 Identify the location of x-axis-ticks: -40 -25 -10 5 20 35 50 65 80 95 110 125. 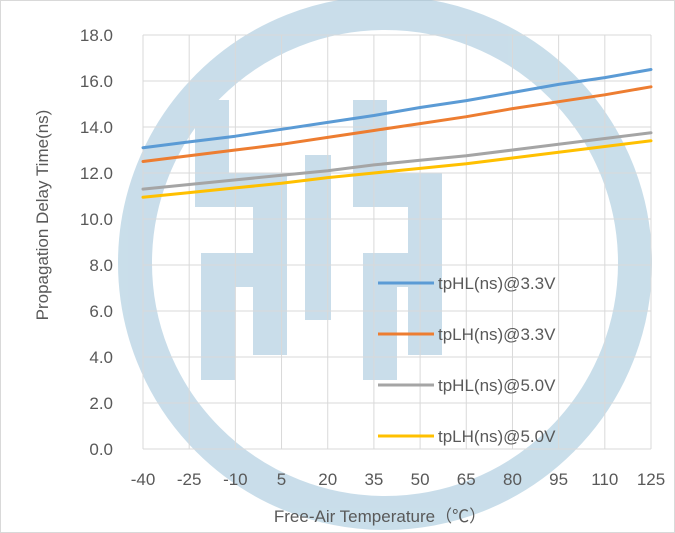
(398, 479).